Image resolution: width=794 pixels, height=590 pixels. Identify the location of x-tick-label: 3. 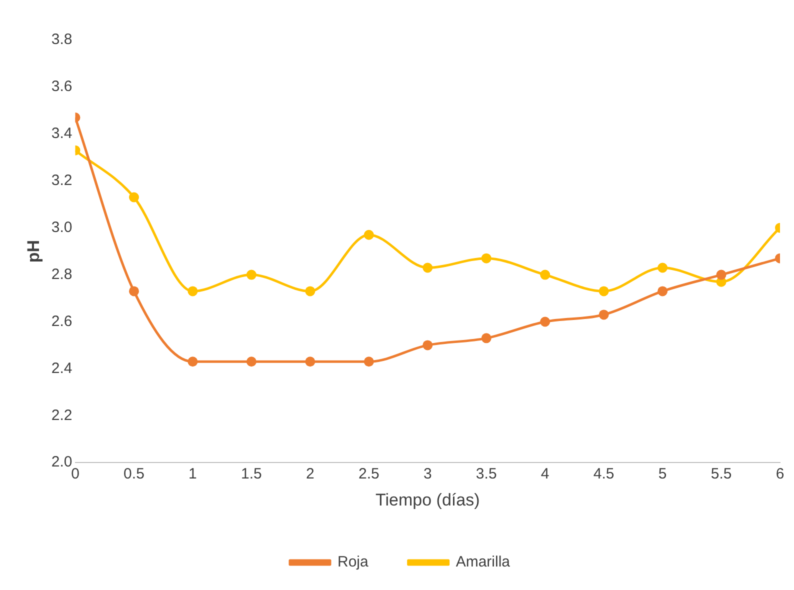
(427, 474).